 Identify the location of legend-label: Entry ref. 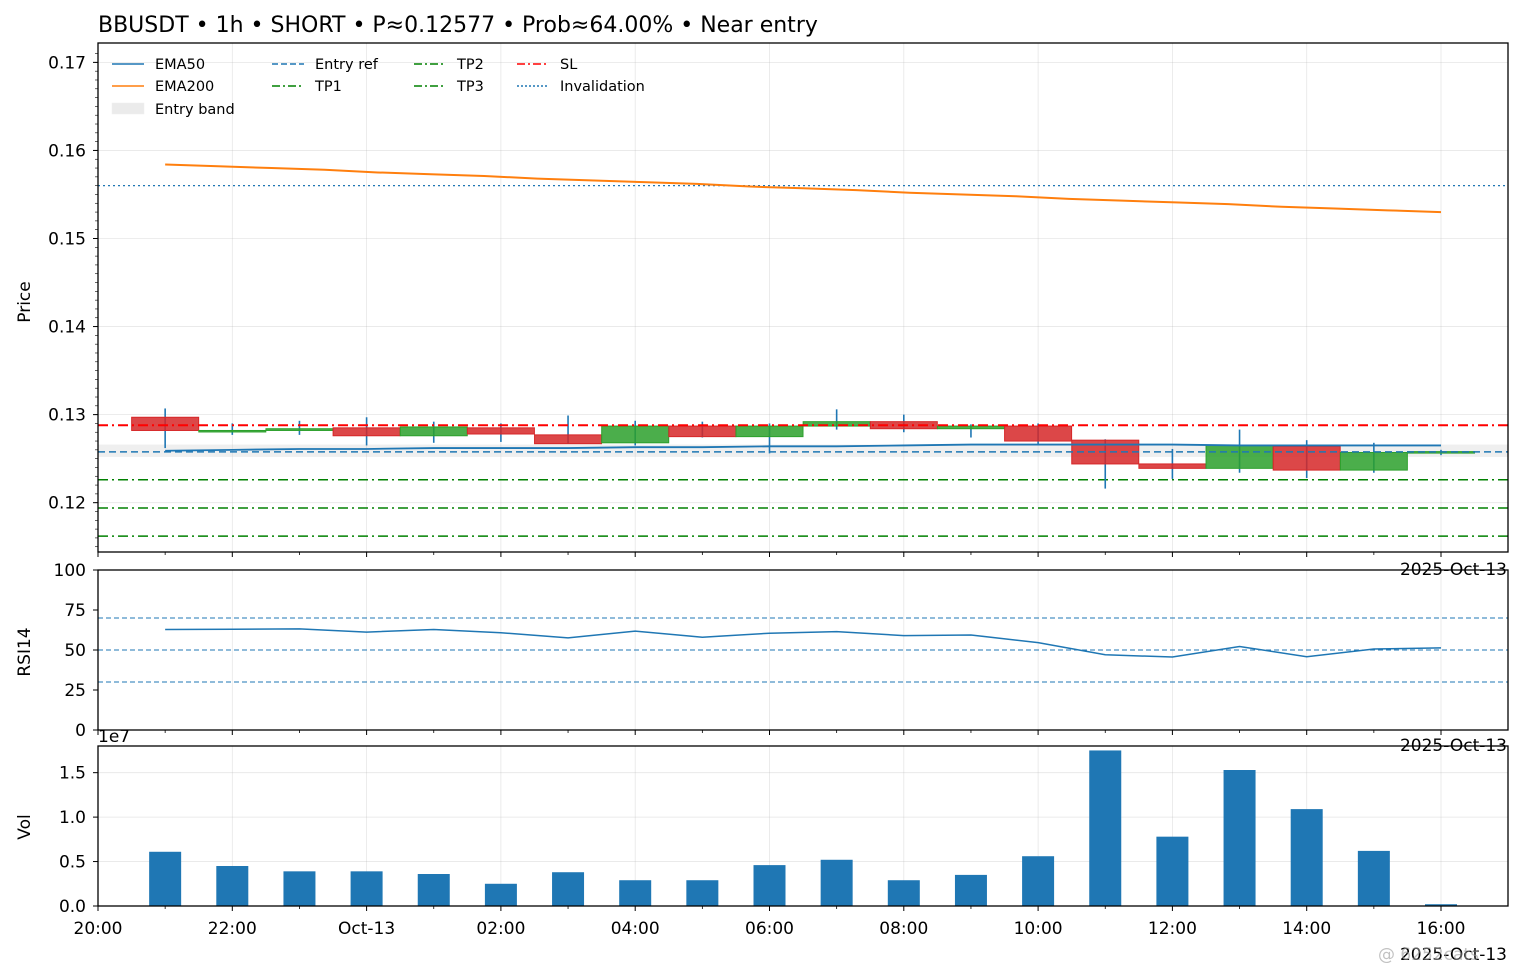
(347, 65).